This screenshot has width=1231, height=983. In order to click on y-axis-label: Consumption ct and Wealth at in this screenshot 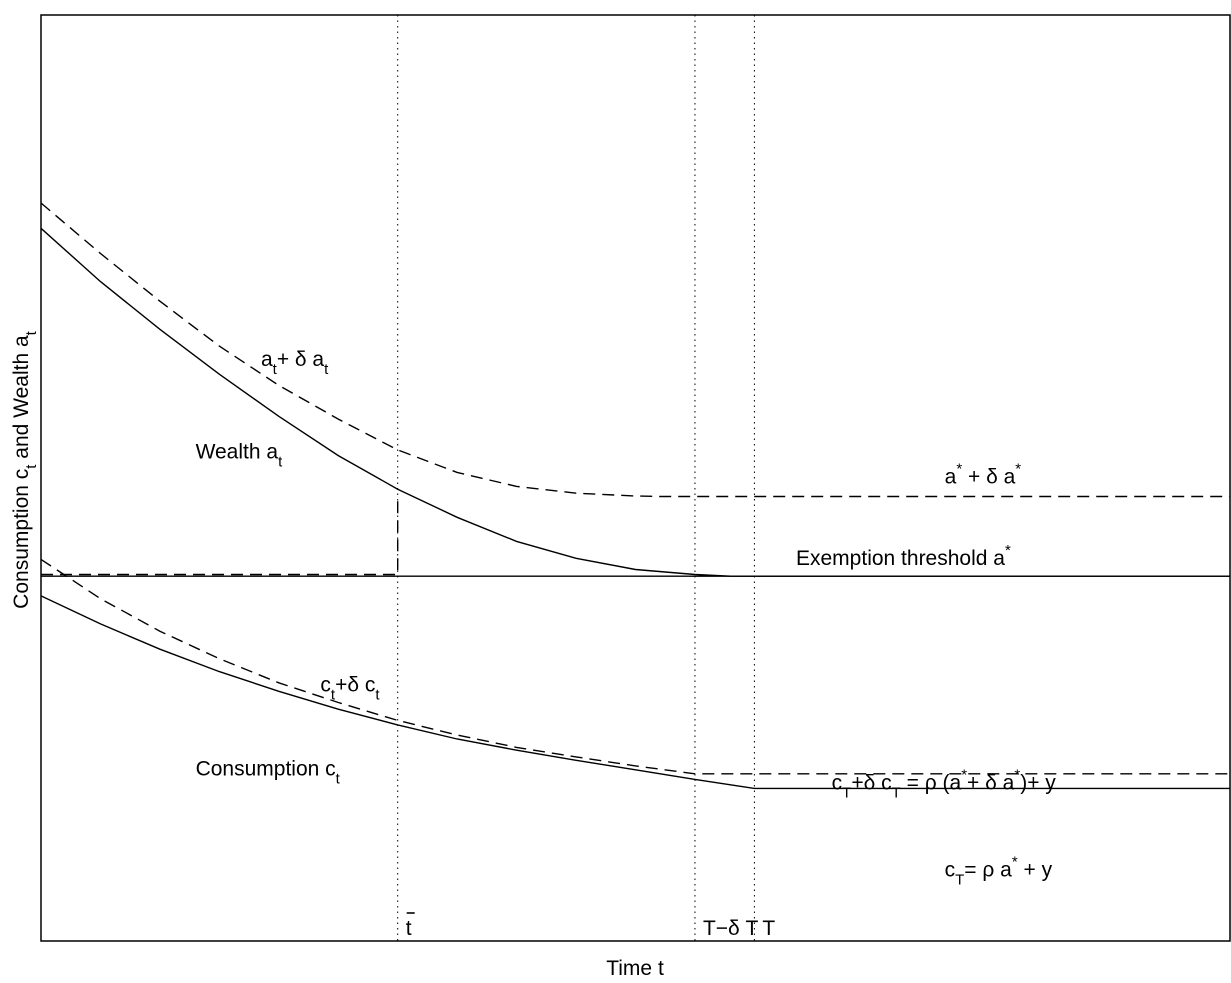, I will do `click(25, 469)`.